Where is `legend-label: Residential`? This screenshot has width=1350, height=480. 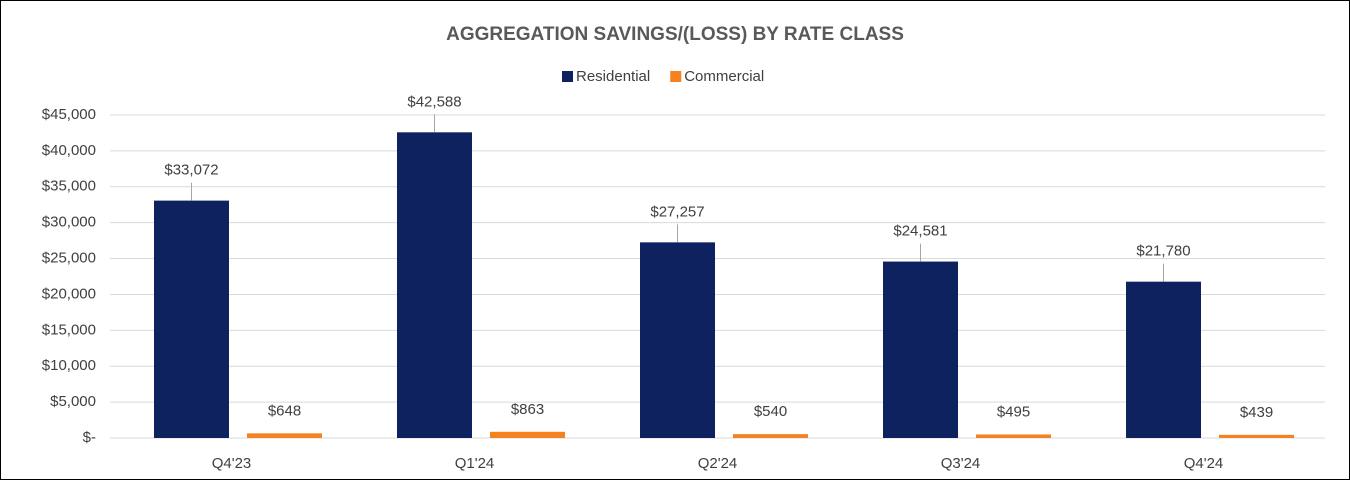 legend-label: Residential is located at coordinates (613, 76).